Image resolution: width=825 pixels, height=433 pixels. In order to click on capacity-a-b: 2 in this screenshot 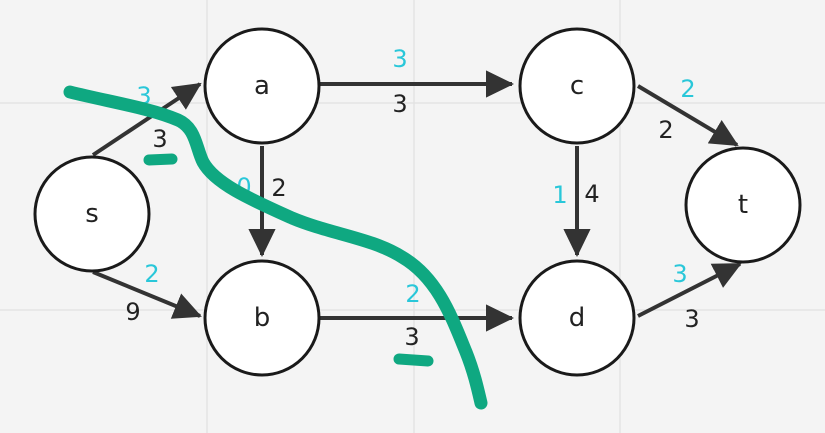, I will do `click(278, 188)`.